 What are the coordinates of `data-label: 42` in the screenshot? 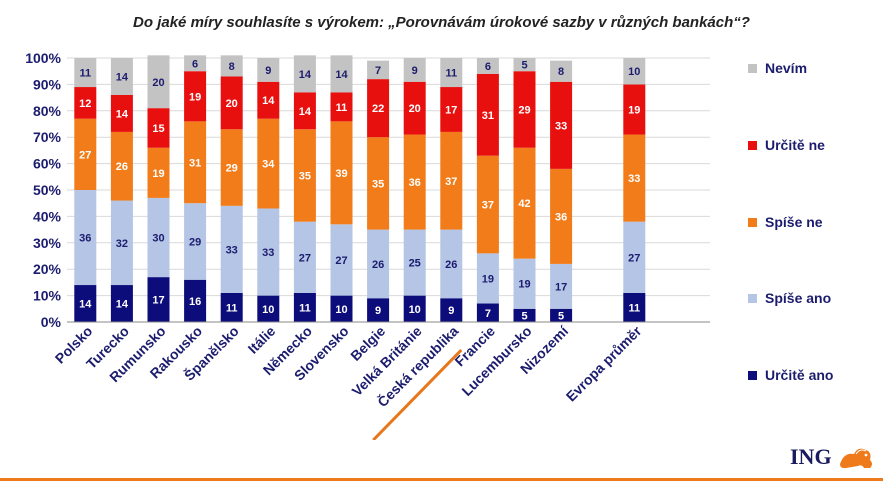 It's located at (524, 204).